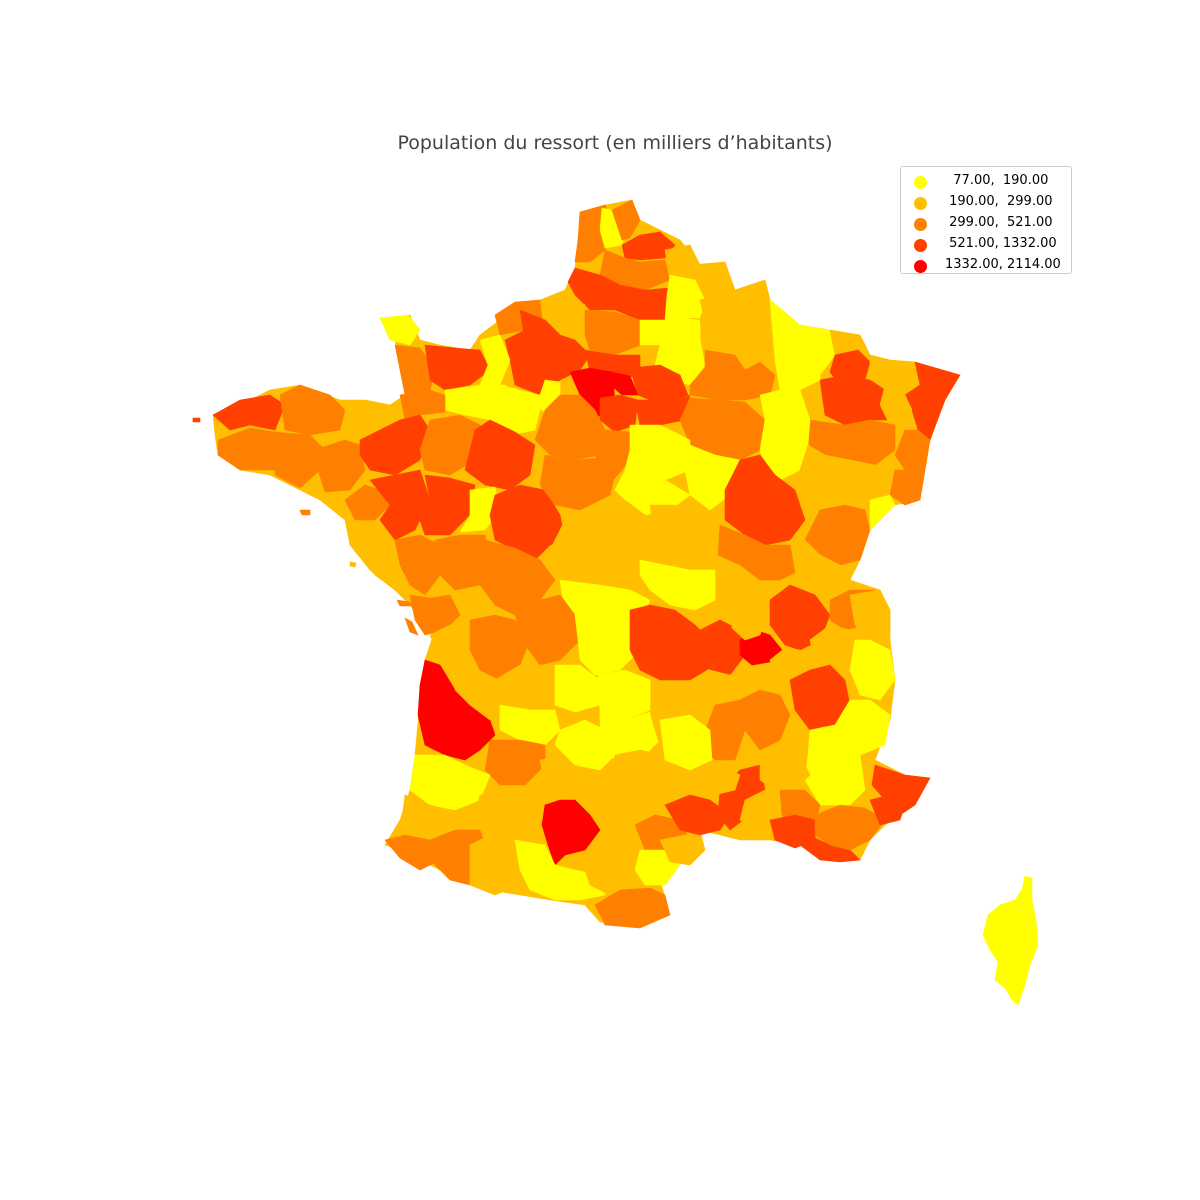 This screenshot has width=1200, height=1200. What do you see at coordinates (530, 725) in the screenshot?
I see `region-bergerac` at bounding box center [530, 725].